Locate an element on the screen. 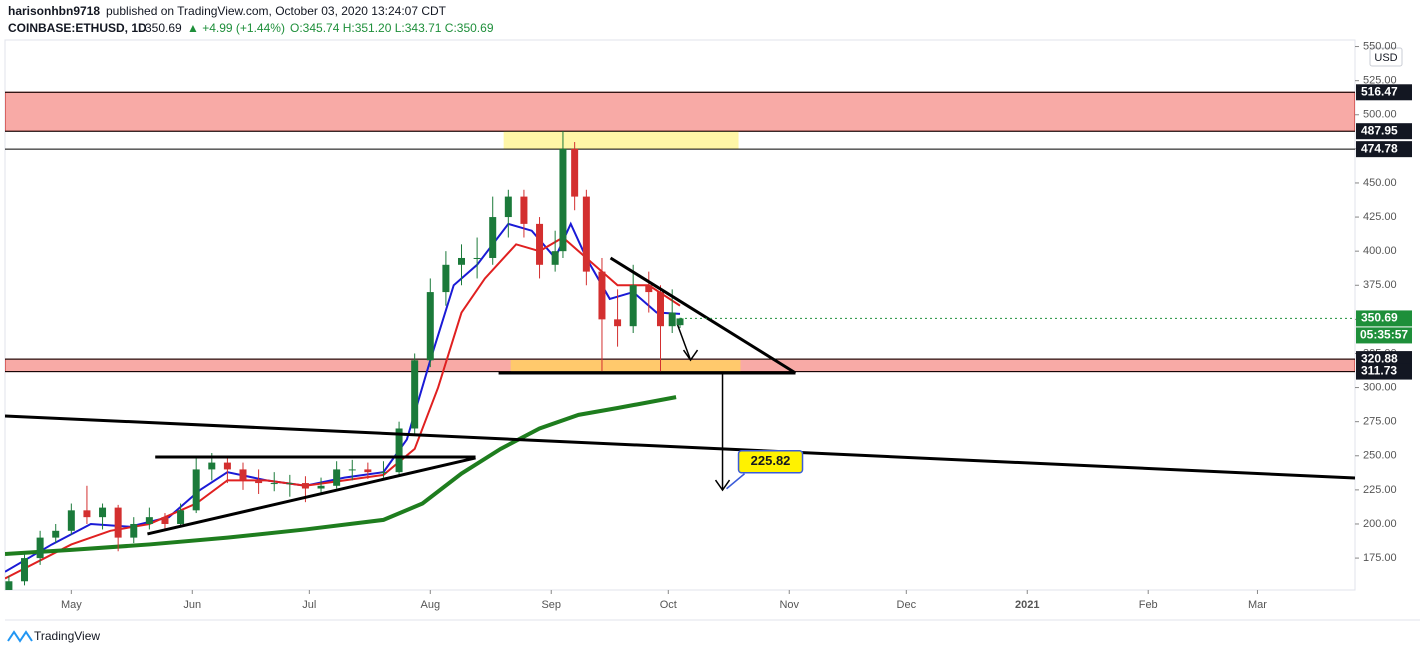 Image resolution: width=1426 pixels, height=660 pixels. y-tick-label: 250.00 is located at coordinates (1380, 456).